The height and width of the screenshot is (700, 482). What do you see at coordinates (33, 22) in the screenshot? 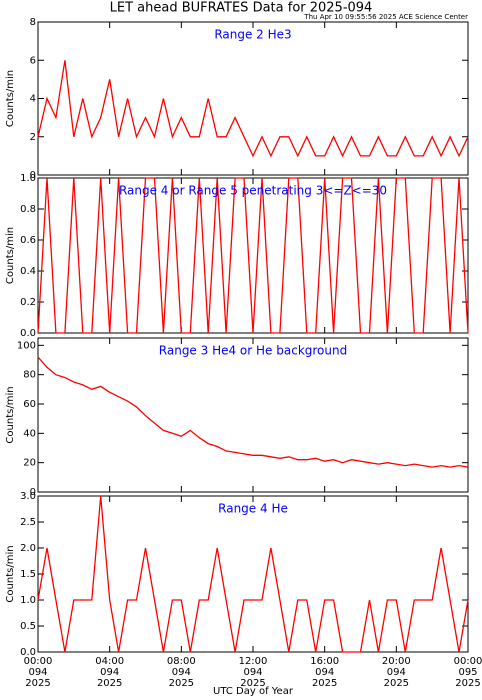
I see `y-tick-label: 8` at bounding box center [33, 22].